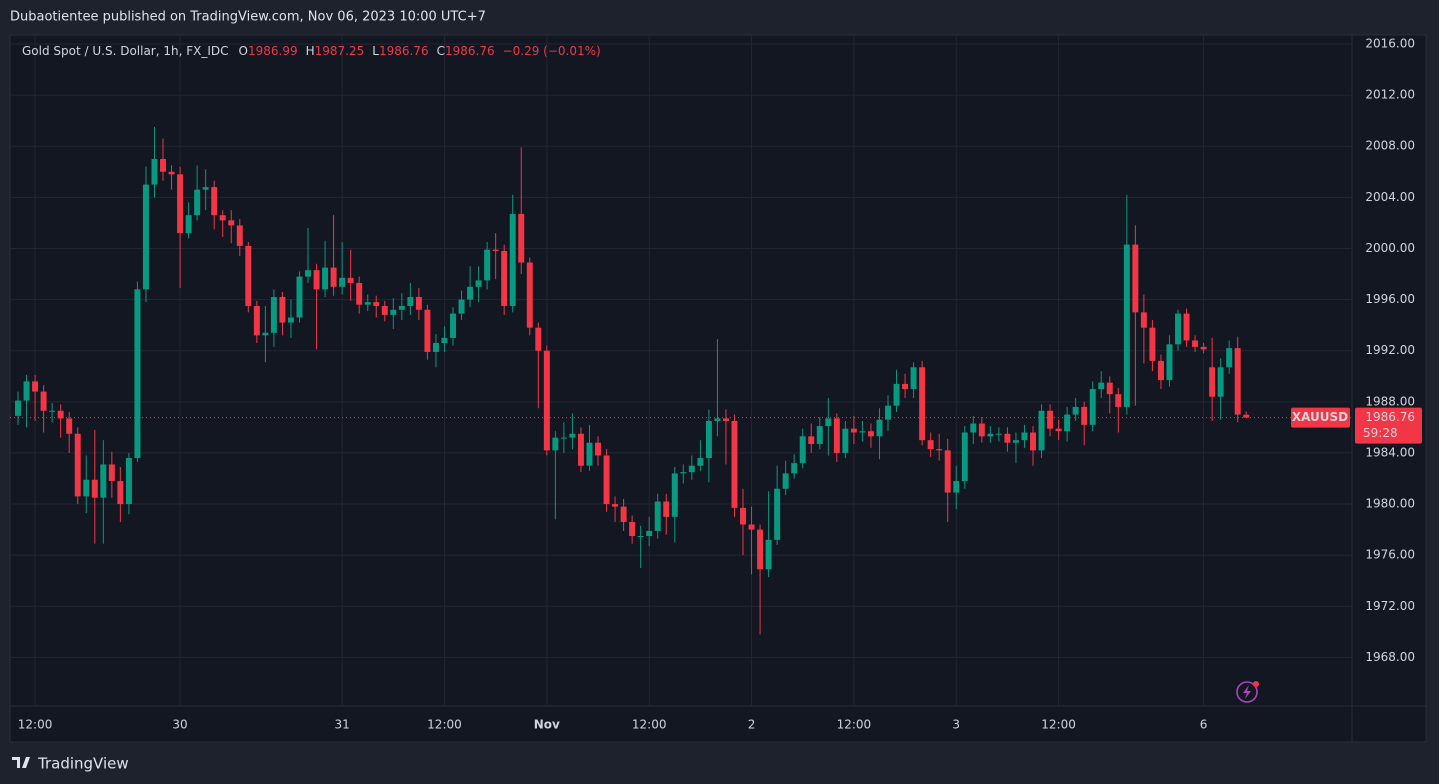 The height and width of the screenshot is (784, 1439). Describe the element at coordinates (1320, 417) in the screenshot. I see `symbol-tag-label: XAUUSD` at that location.